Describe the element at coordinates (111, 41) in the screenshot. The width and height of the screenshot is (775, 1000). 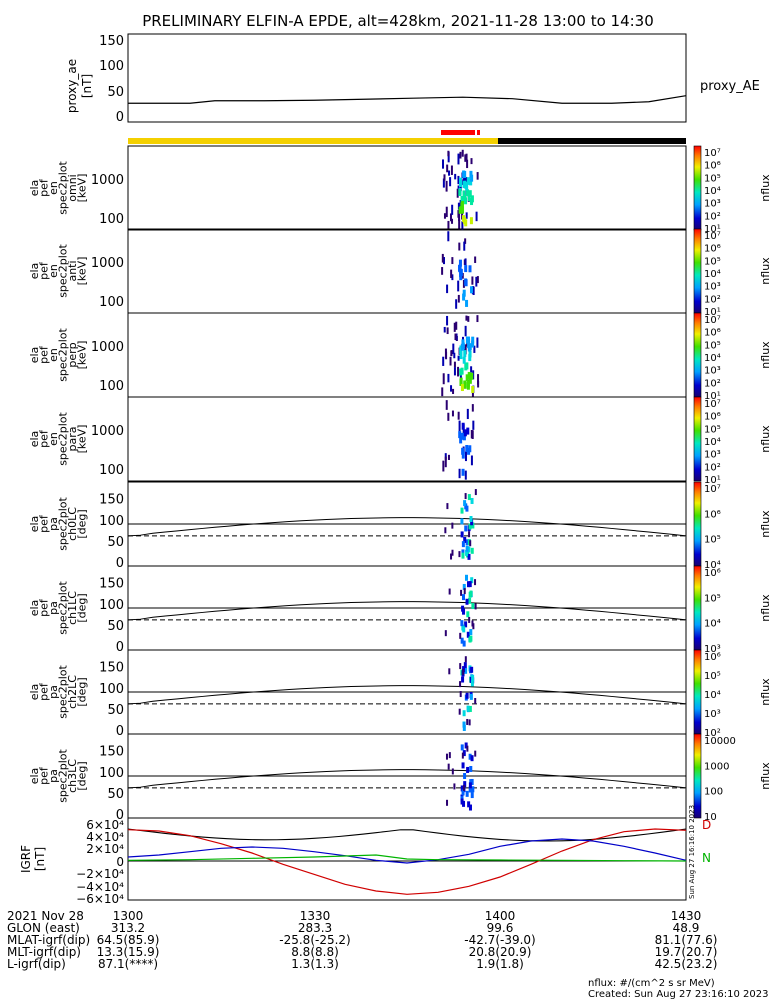
I see `proxy-ae-tick-150: 150` at that location.